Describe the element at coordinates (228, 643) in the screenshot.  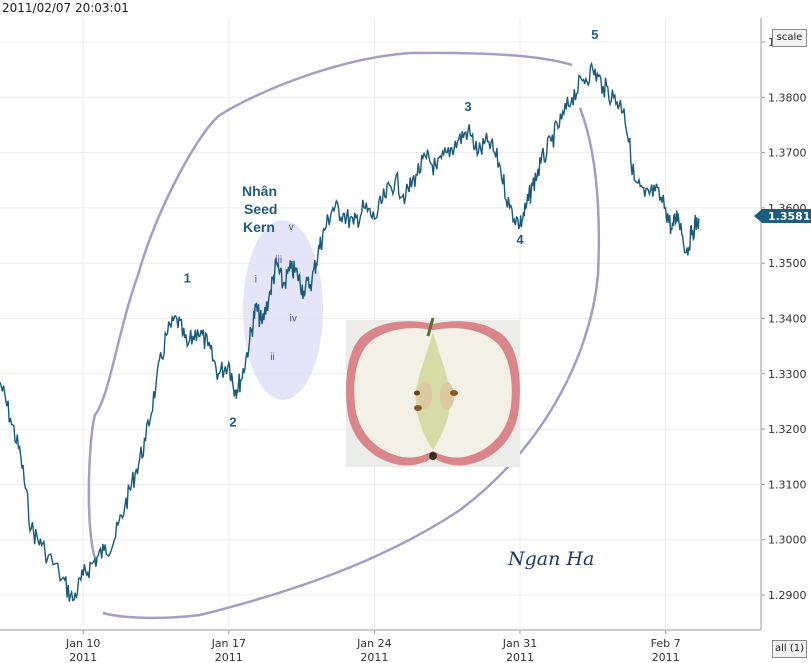
I see `x-tick-label: Jan 17` at that location.